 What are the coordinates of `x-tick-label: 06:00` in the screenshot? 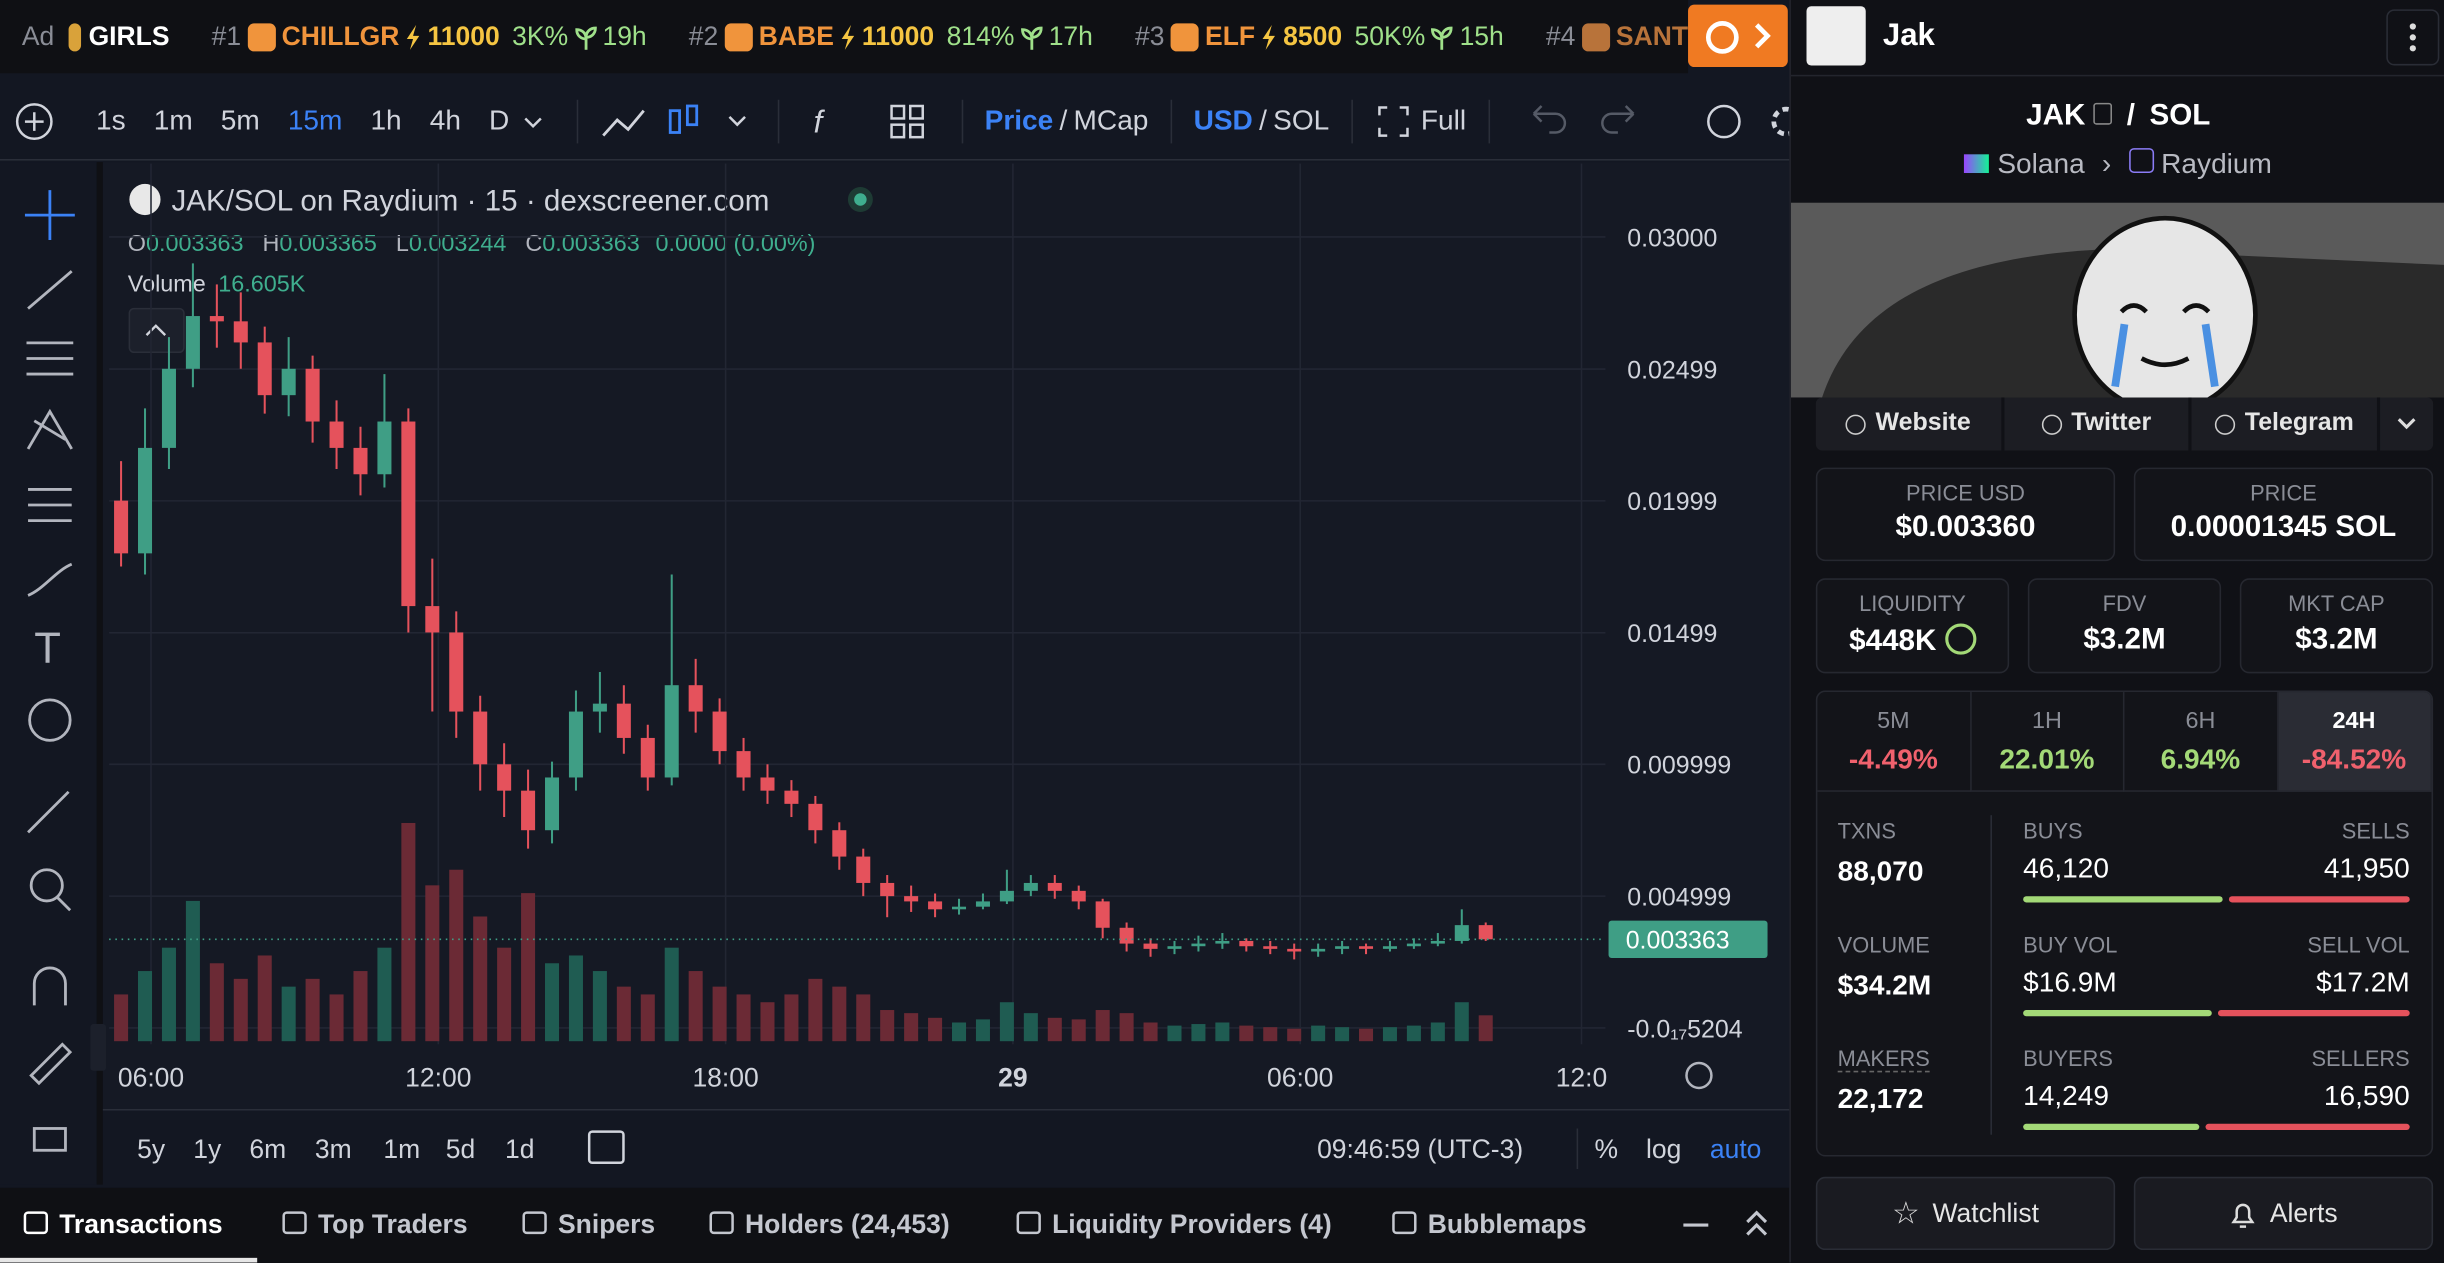 It's located at (1300, 1077).